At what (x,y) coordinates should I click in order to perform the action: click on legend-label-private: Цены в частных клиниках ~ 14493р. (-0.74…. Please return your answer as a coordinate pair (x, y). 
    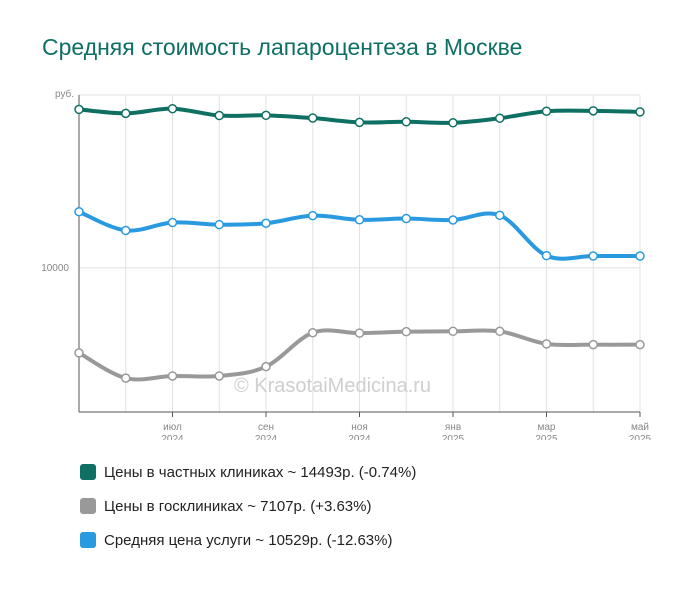
    Looking at the image, I should click on (260, 472).